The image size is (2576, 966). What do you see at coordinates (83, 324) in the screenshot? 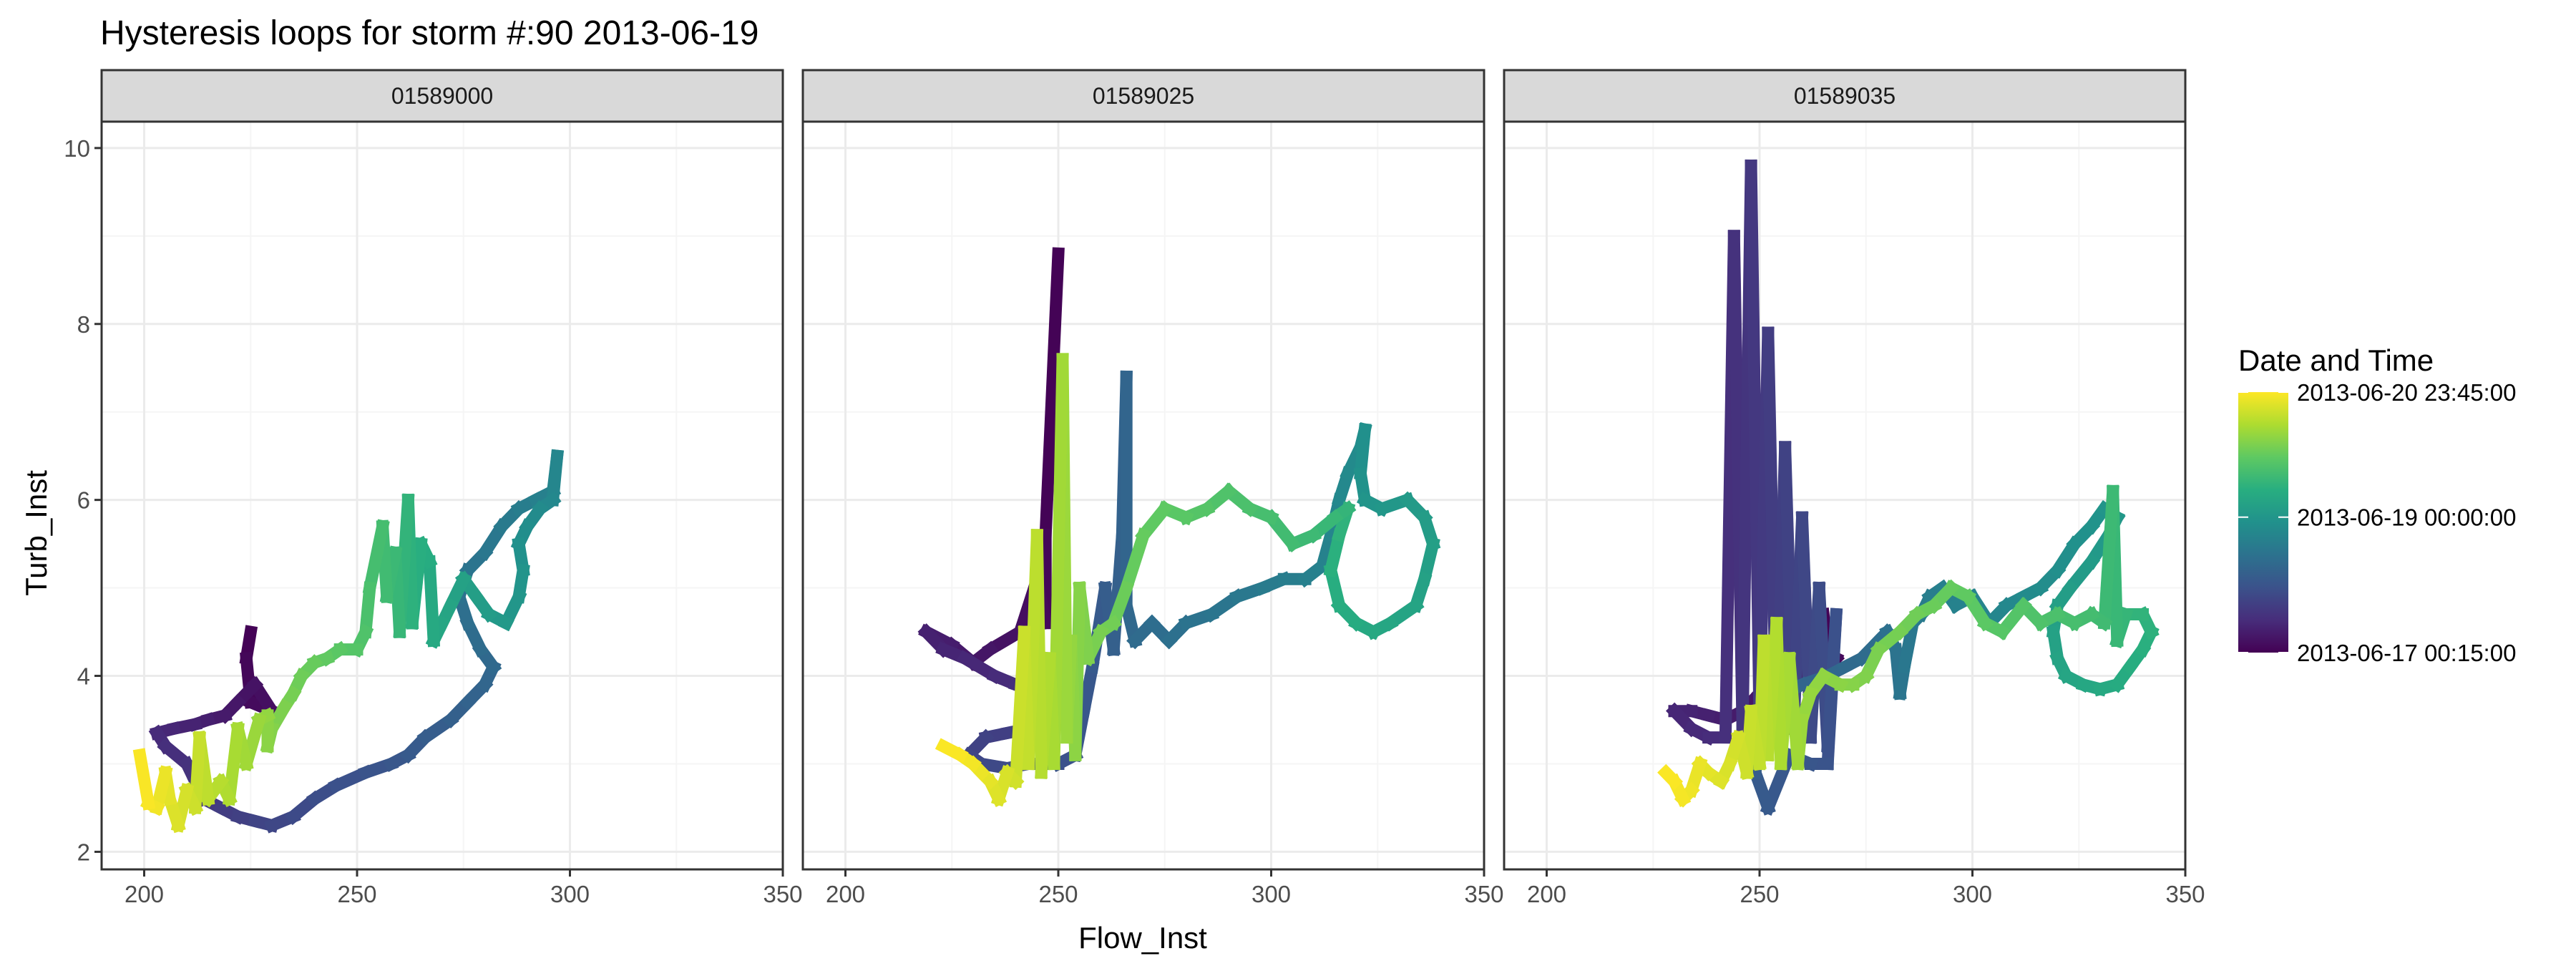
I see `y-tick-label: 8` at bounding box center [83, 324].